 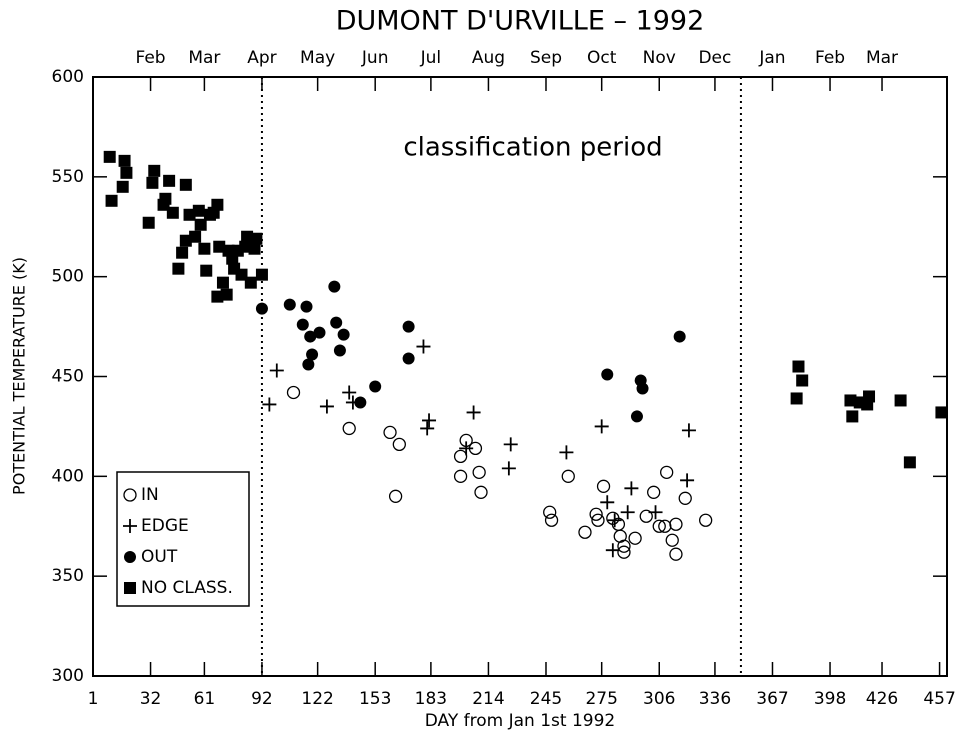 What do you see at coordinates (431, 699) in the screenshot?
I see `x-tick-label: 183` at bounding box center [431, 699].